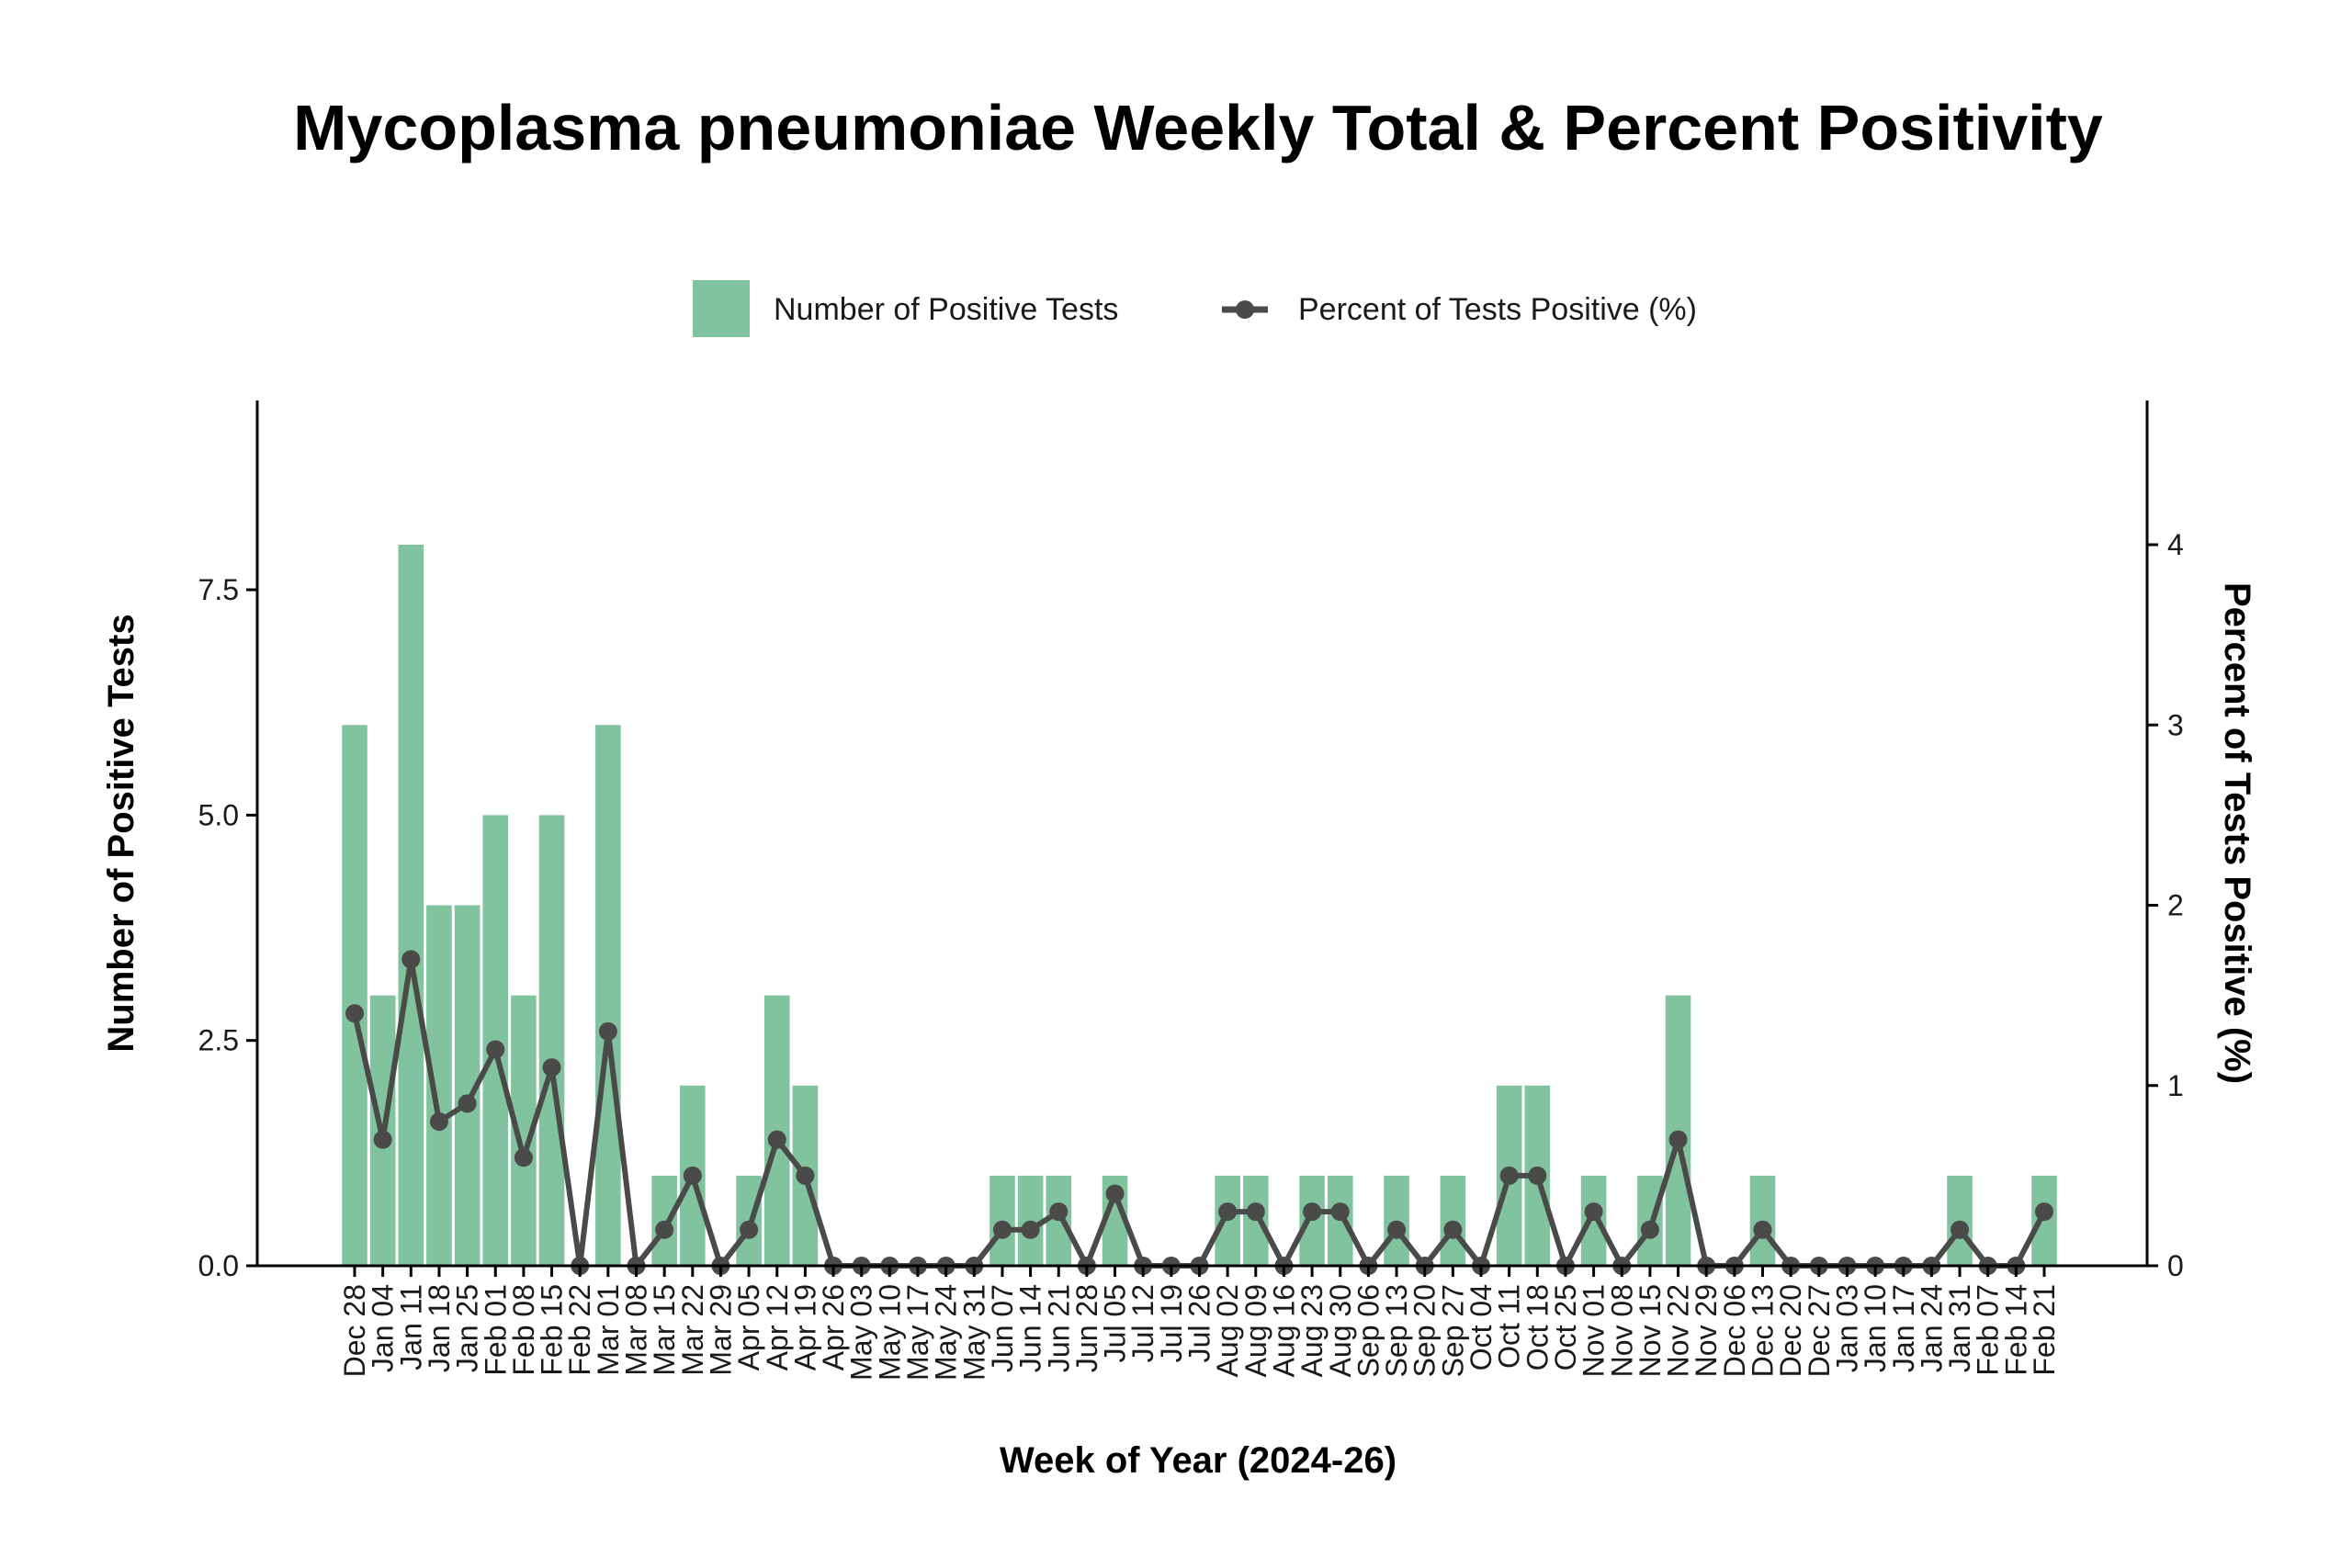 The width and height of the screenshot is (2352, 1568). What do you see at coordinates (748, 1327) in the screenshot?
I see `x-tick-label: Apr 05` at bounding box center [748, 1327].